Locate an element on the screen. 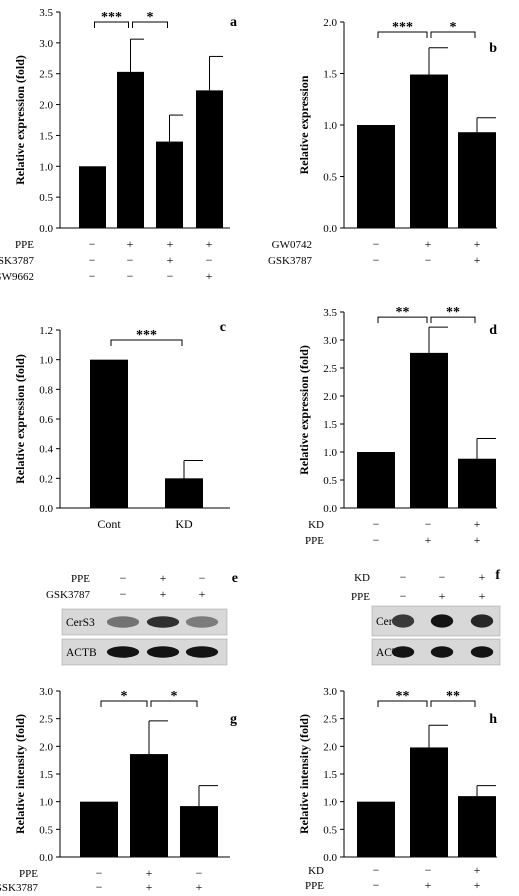 The image size is (519, 896). panel-letter: e is located at coordinates (235, 578).